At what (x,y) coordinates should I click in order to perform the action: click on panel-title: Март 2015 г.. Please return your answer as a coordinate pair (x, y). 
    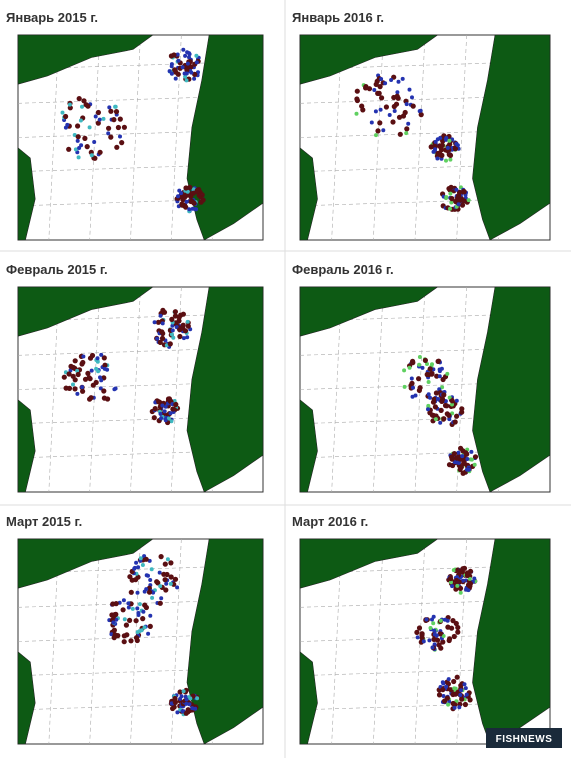
    Looking at the image, I should click on (44, 521).